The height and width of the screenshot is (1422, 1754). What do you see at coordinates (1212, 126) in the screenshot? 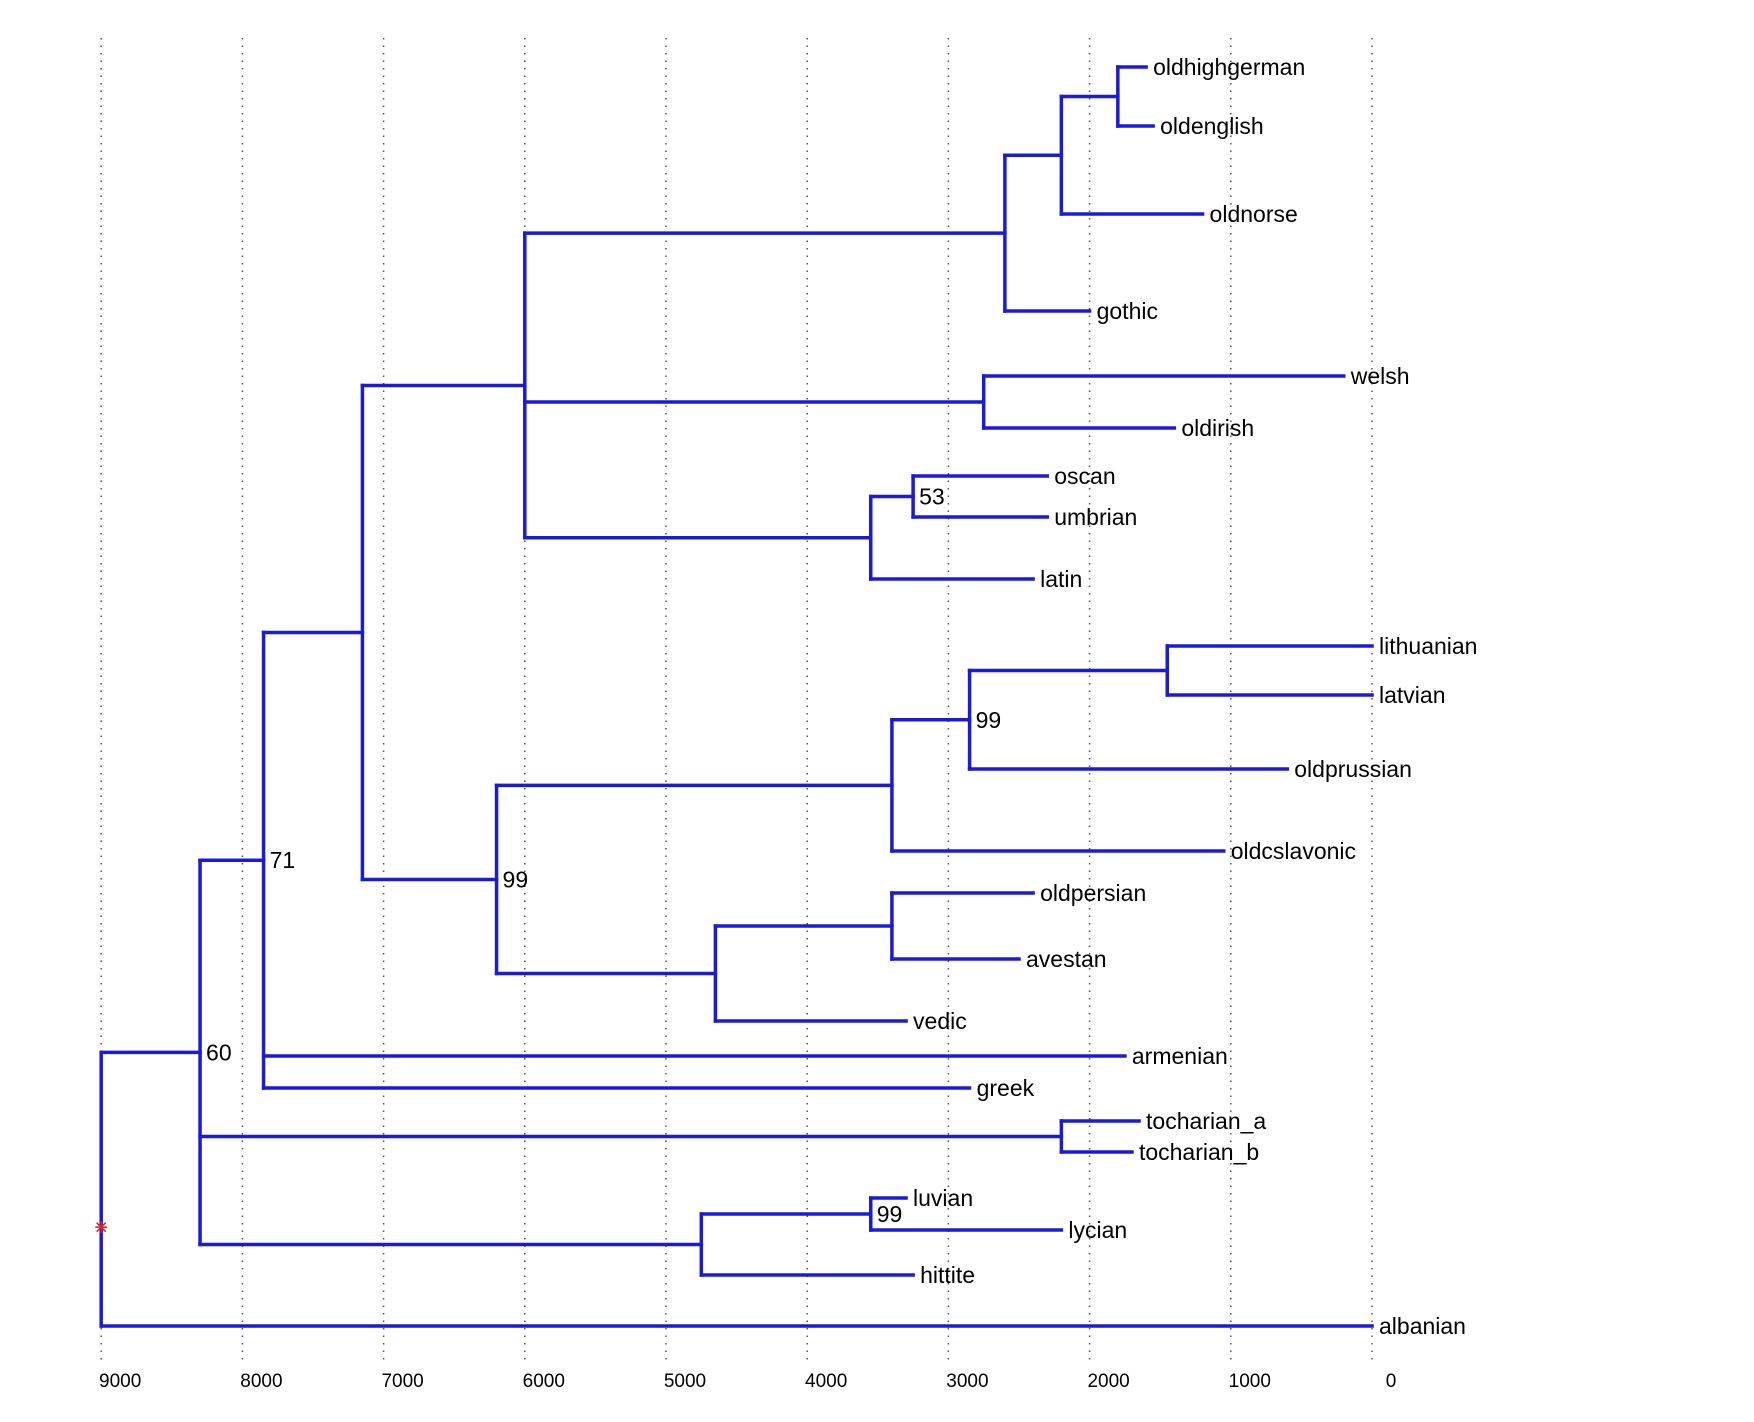
I see `tip-label-oldenglish: oldenglish` at bounding box center [1212, 126].